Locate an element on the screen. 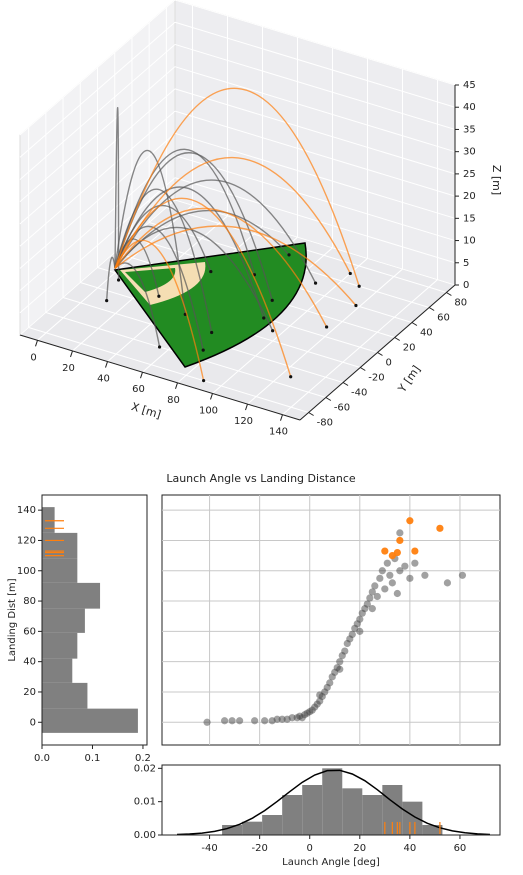 The image size is (523, 875). z-tick-label: 15 is located at coordinates (469, 218).